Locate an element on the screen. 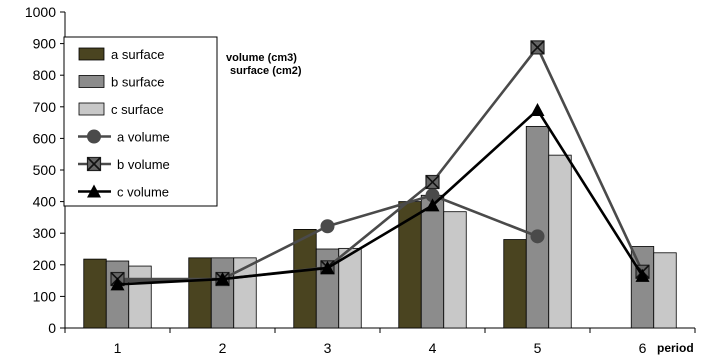 This screenshot has height=358, width=703. x-tick-label: 5 is located at coordinates (538, 348).